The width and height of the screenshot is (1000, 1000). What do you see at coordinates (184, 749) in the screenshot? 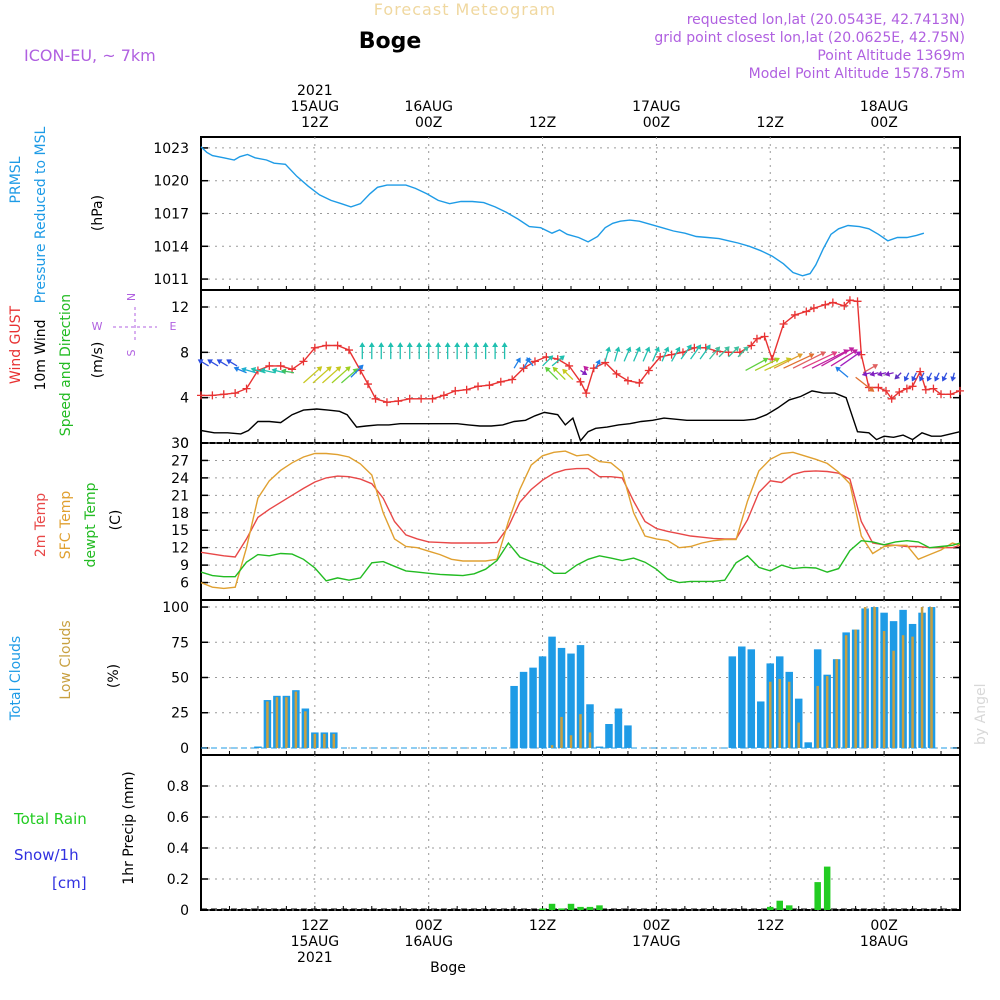
I see `y-tick-label: 0` at bounding box center [184, 749].